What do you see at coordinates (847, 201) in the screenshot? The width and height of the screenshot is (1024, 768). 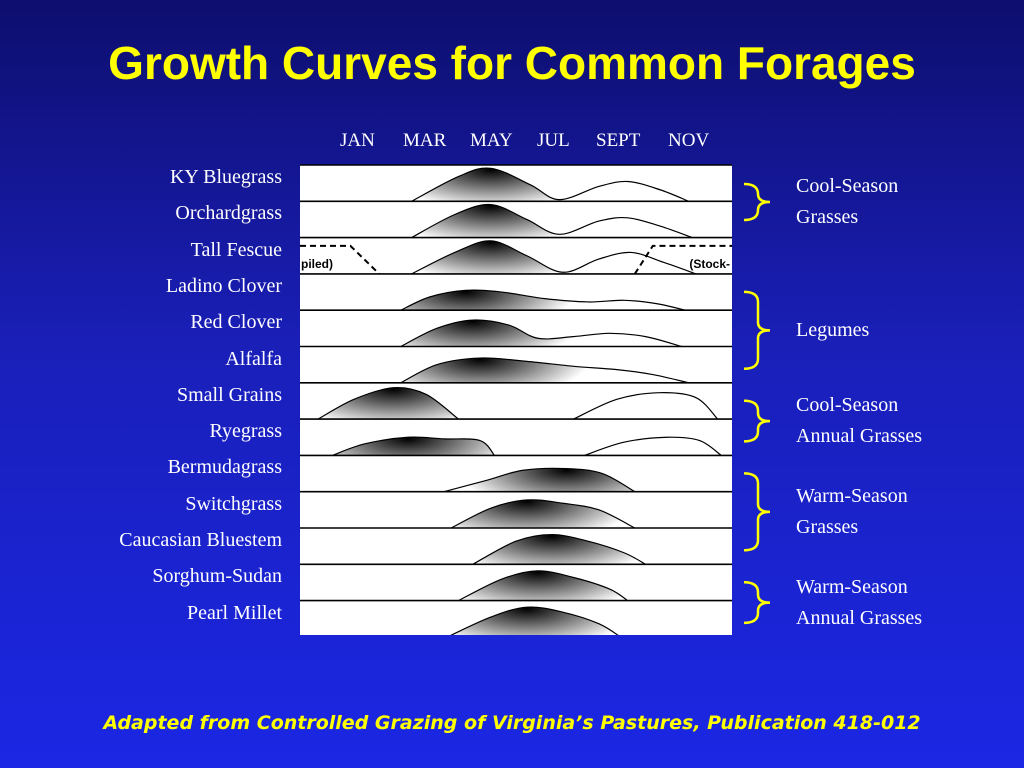 I see `group-label-cool-season-grasses: Cool-Season Grasses` at bounding box center [847, 201].